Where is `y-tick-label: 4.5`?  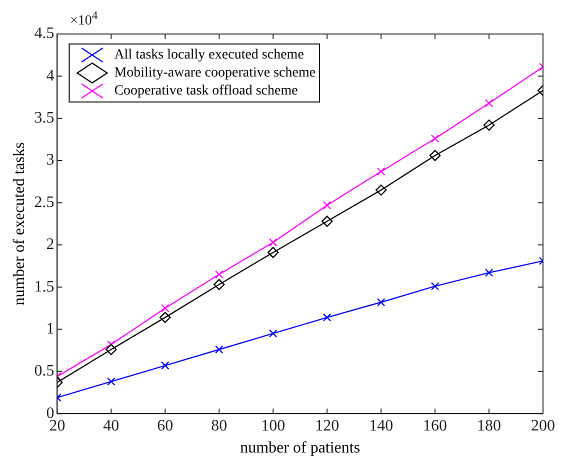
y-tick-label: 4.5 is located at coordinates (44, 33).